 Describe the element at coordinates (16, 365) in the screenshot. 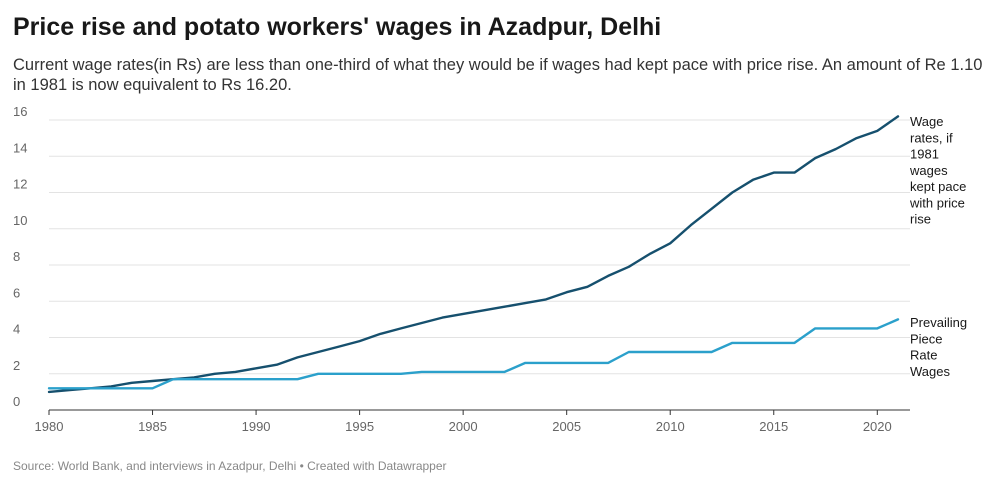

I see `y-tick-label: 2` at that location.